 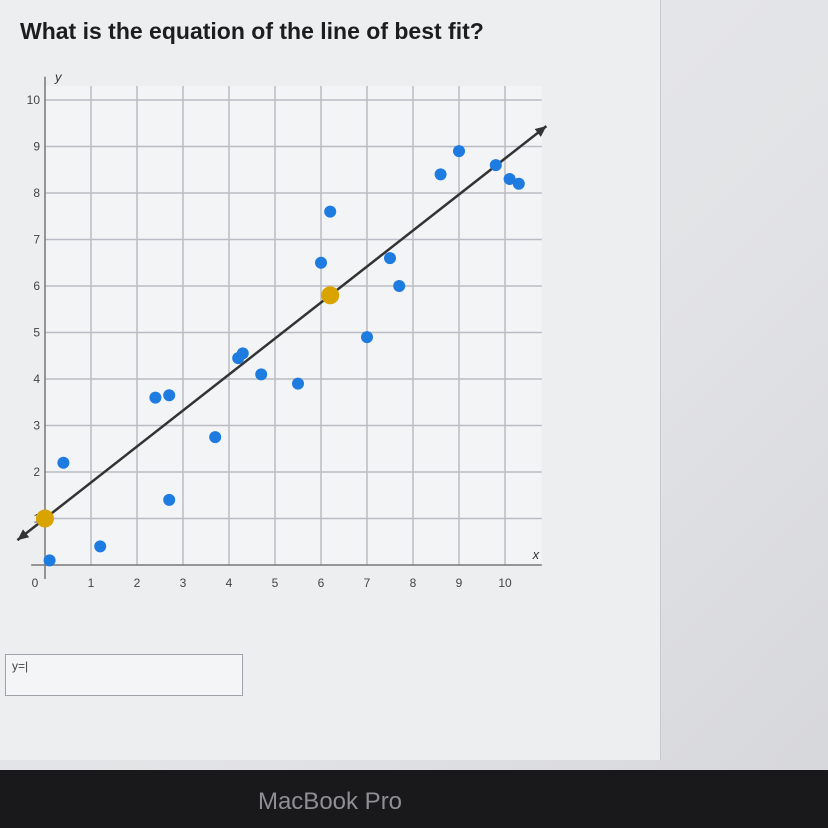 What do you see at coordinates (36, 333) in the screenshot?
I see `y-tick-label: 5` at bounding box center [36, 333].